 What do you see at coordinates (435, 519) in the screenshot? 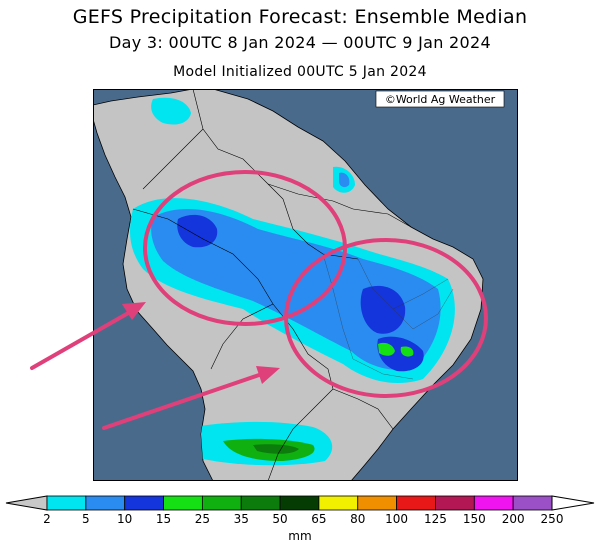
I see `colorbar-tick-label: 125` at bounding box center [435, 519].